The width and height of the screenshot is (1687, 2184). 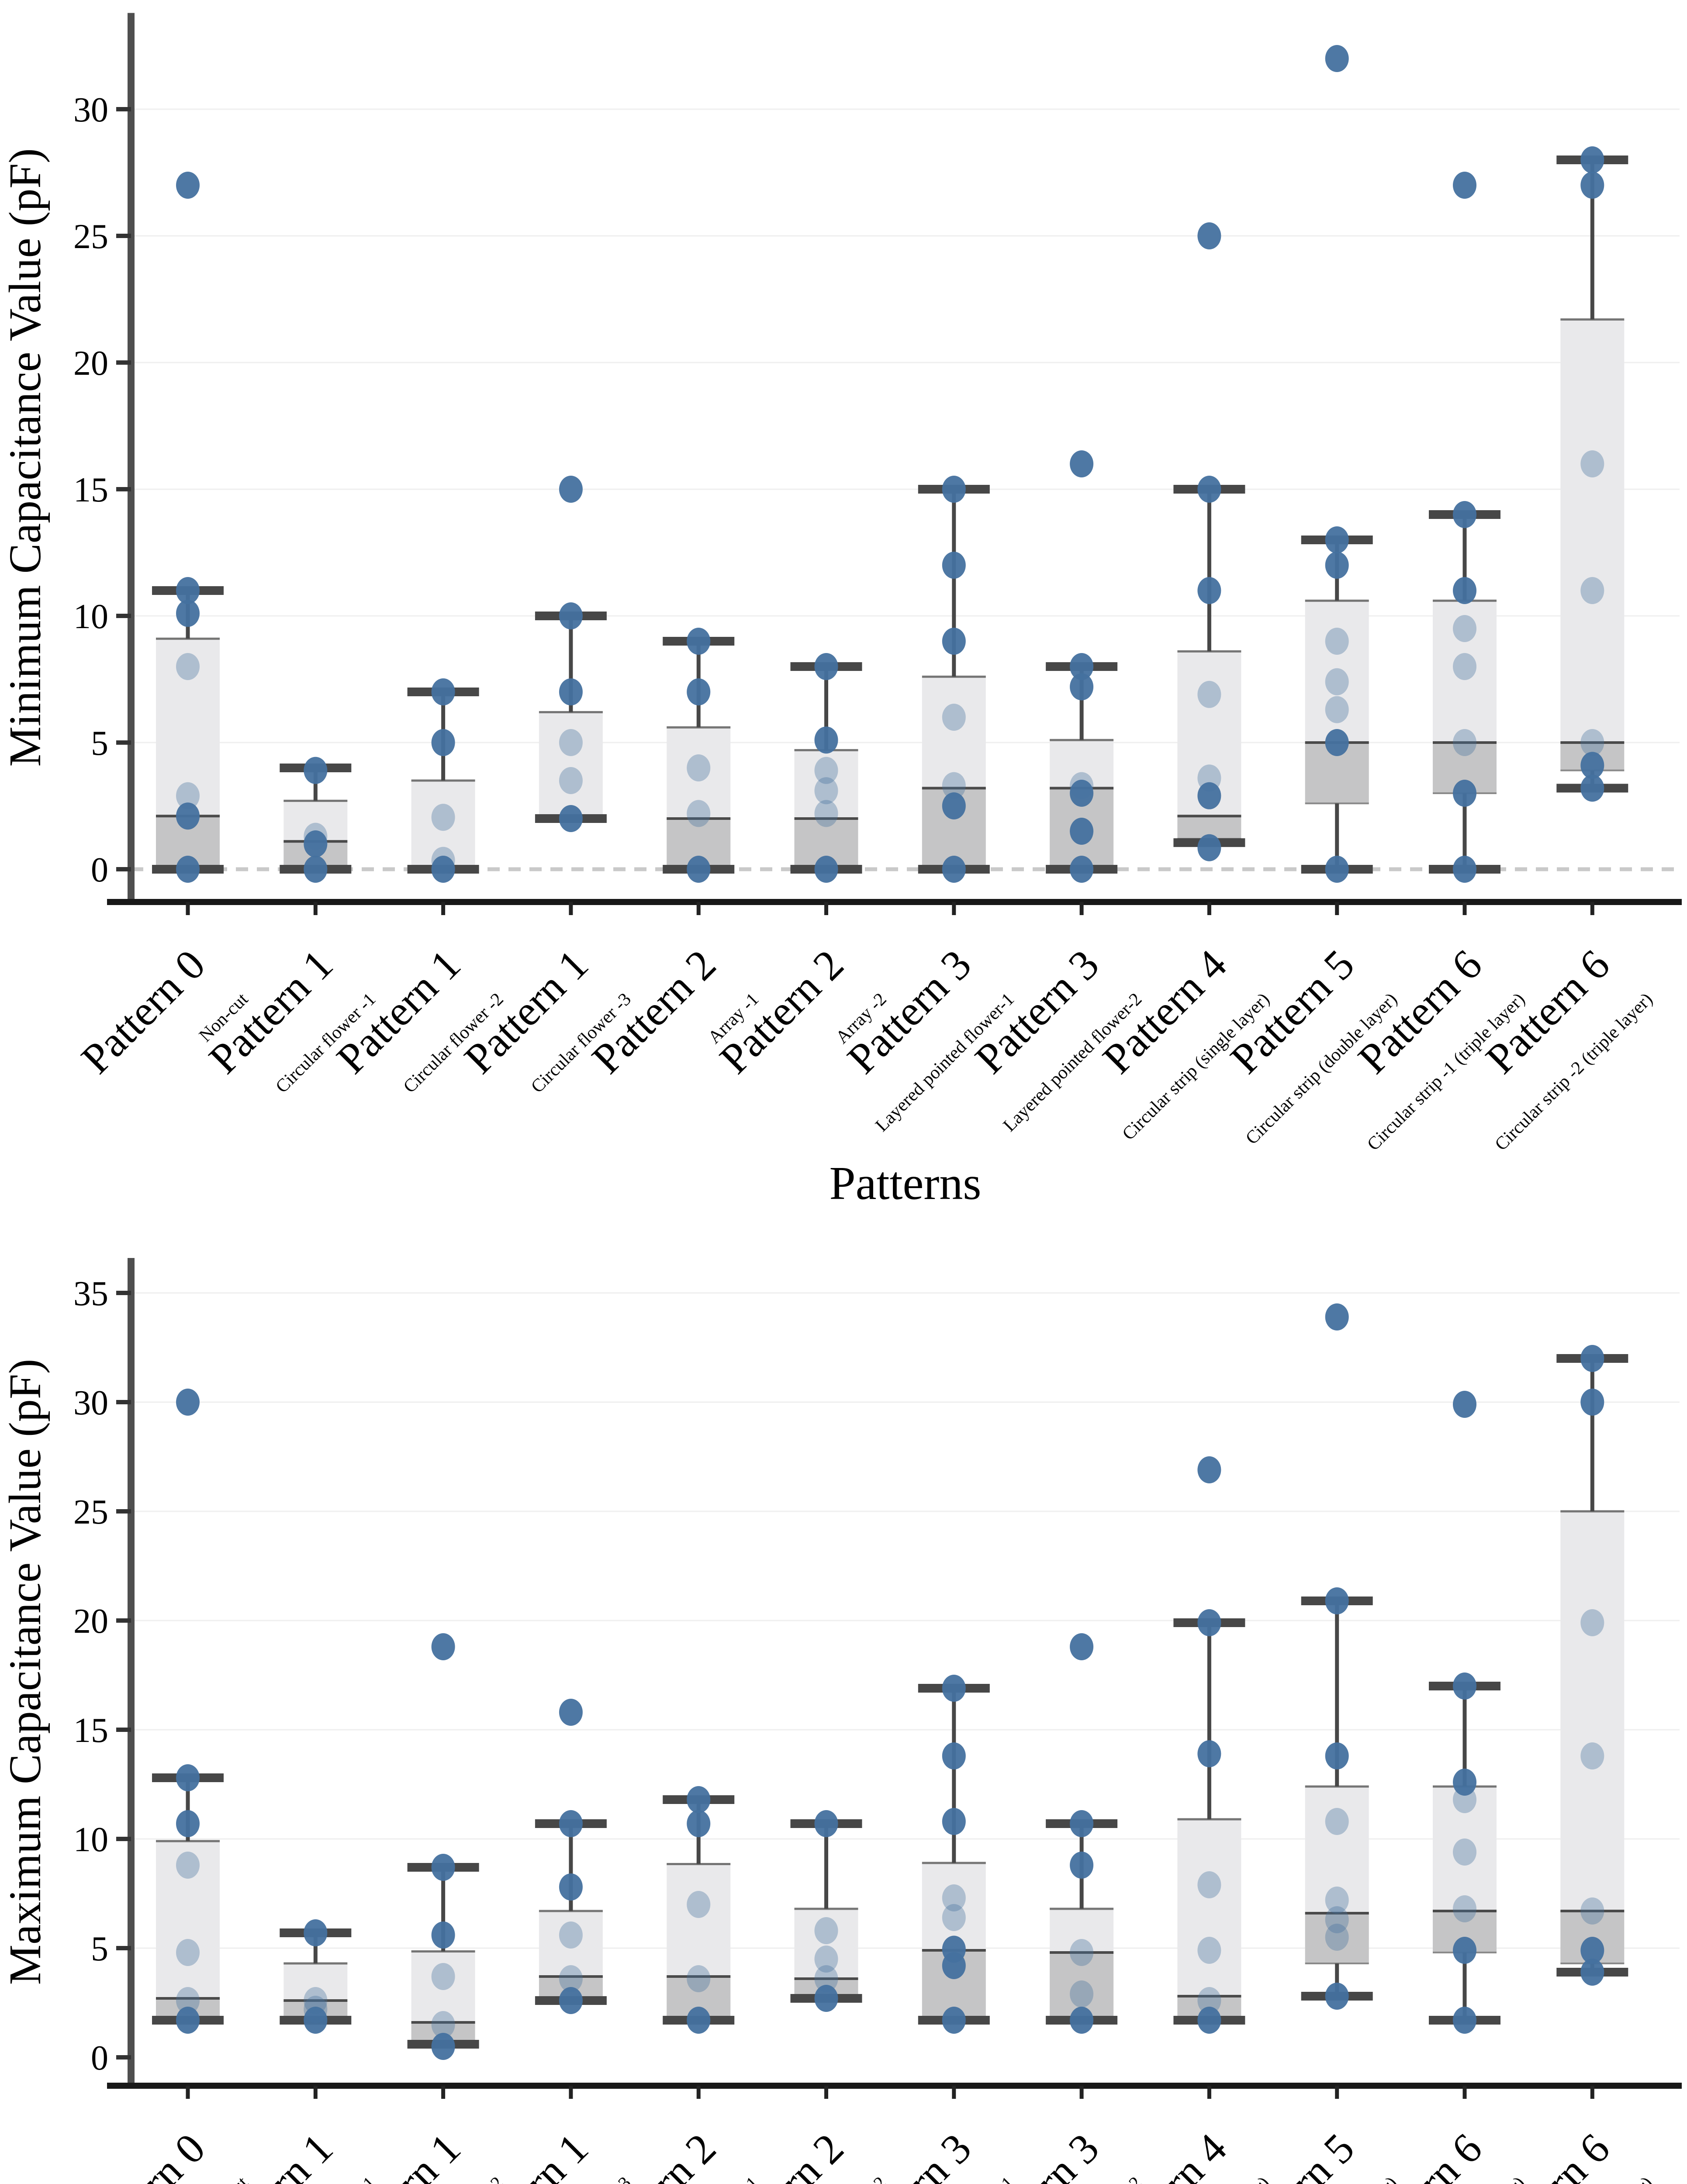 I want to click on category-label: Pattern 6, so click(x=1420, y=2154).